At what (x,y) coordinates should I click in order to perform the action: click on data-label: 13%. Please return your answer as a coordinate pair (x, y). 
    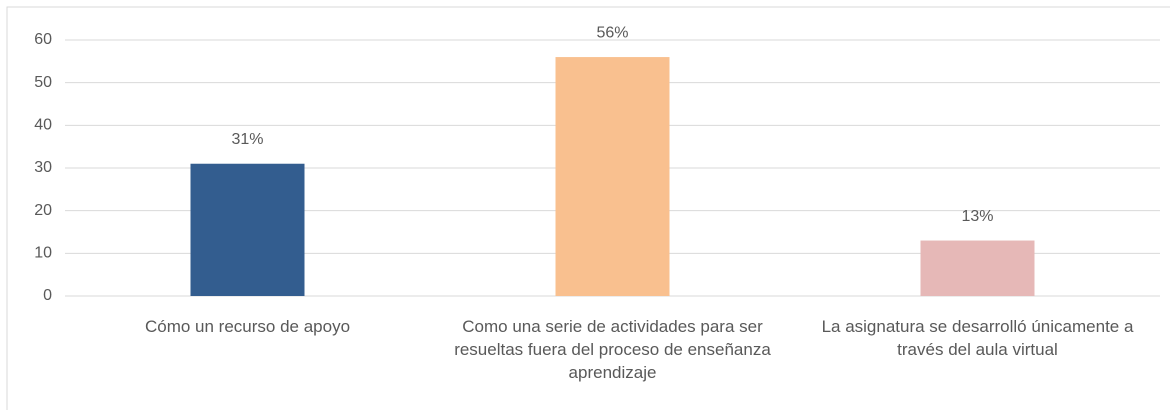
    Looking at the image, I should click on (977, 216).